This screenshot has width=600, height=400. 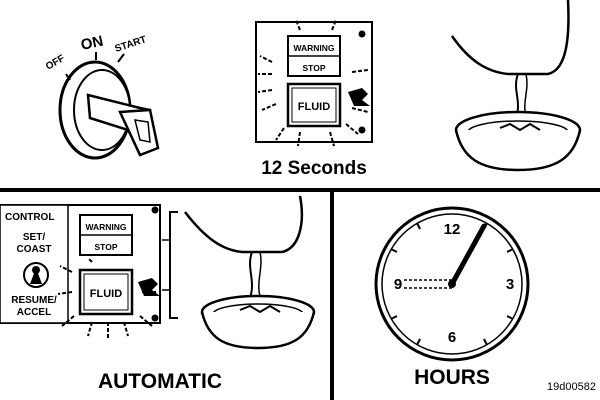 What do you see at coordinates (102, 96) in the screenshot?
I see `ignition-switch-illustration: OFF ON START` at bounding box center [102, 96].